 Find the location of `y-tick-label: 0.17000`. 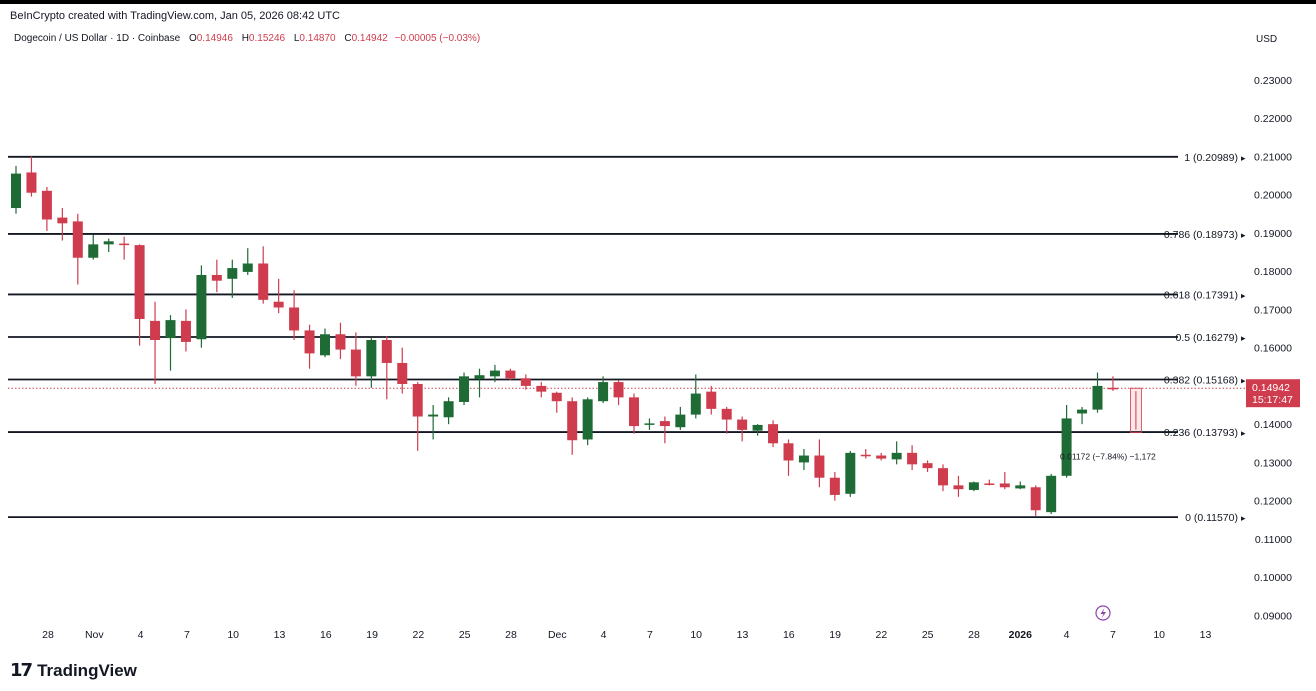

y-tick-label: 0.17000 is located at coordinates (1273, 310).